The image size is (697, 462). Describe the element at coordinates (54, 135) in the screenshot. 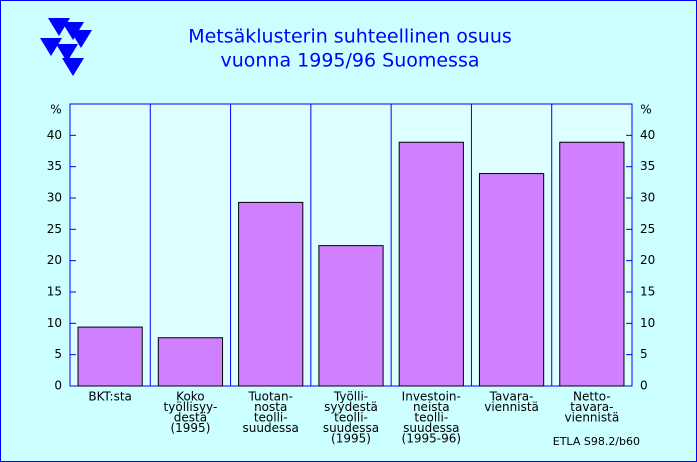

I see `y-tick-label: 40` at that location.